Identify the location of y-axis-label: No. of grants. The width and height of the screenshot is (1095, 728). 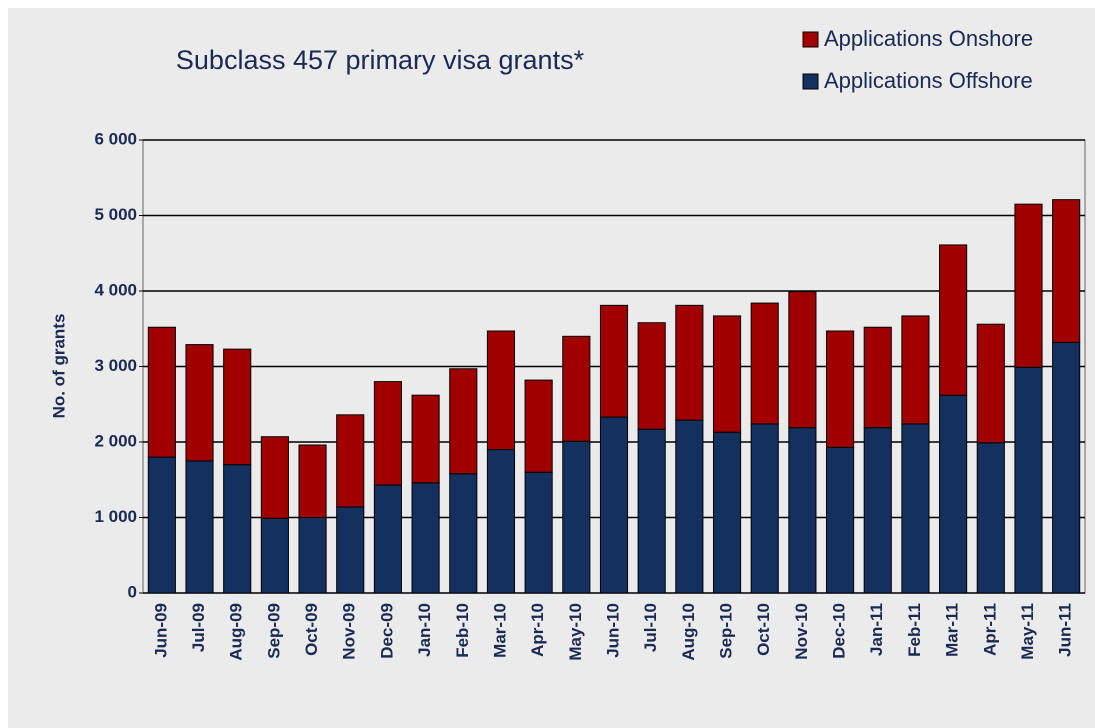
(58, 366).